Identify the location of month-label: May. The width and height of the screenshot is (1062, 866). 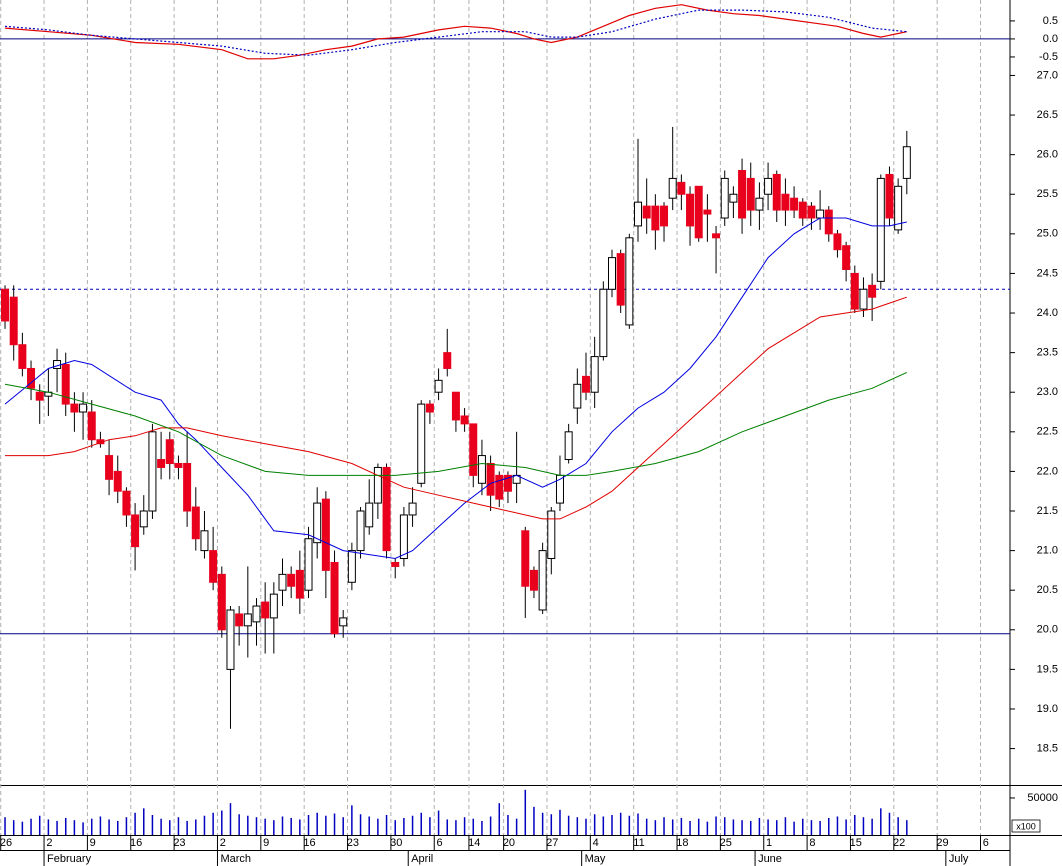
(595, 859).